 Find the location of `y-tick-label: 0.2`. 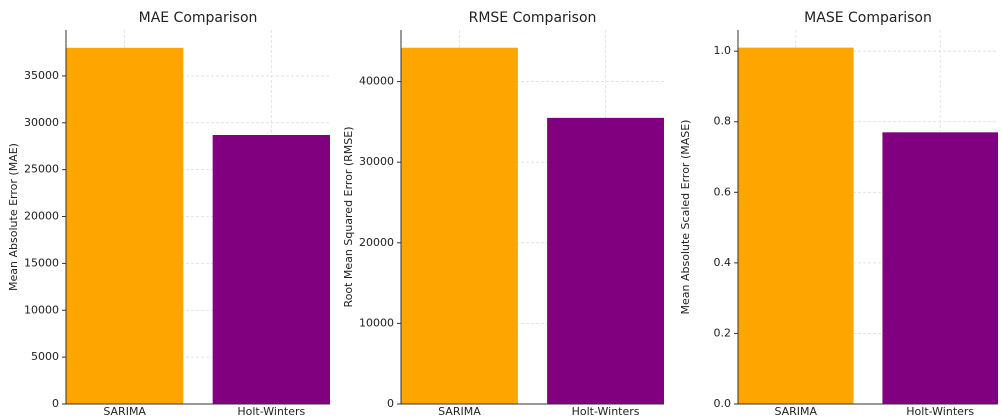

y-tick-label: 0.2 is located at coordinates (723, 332).